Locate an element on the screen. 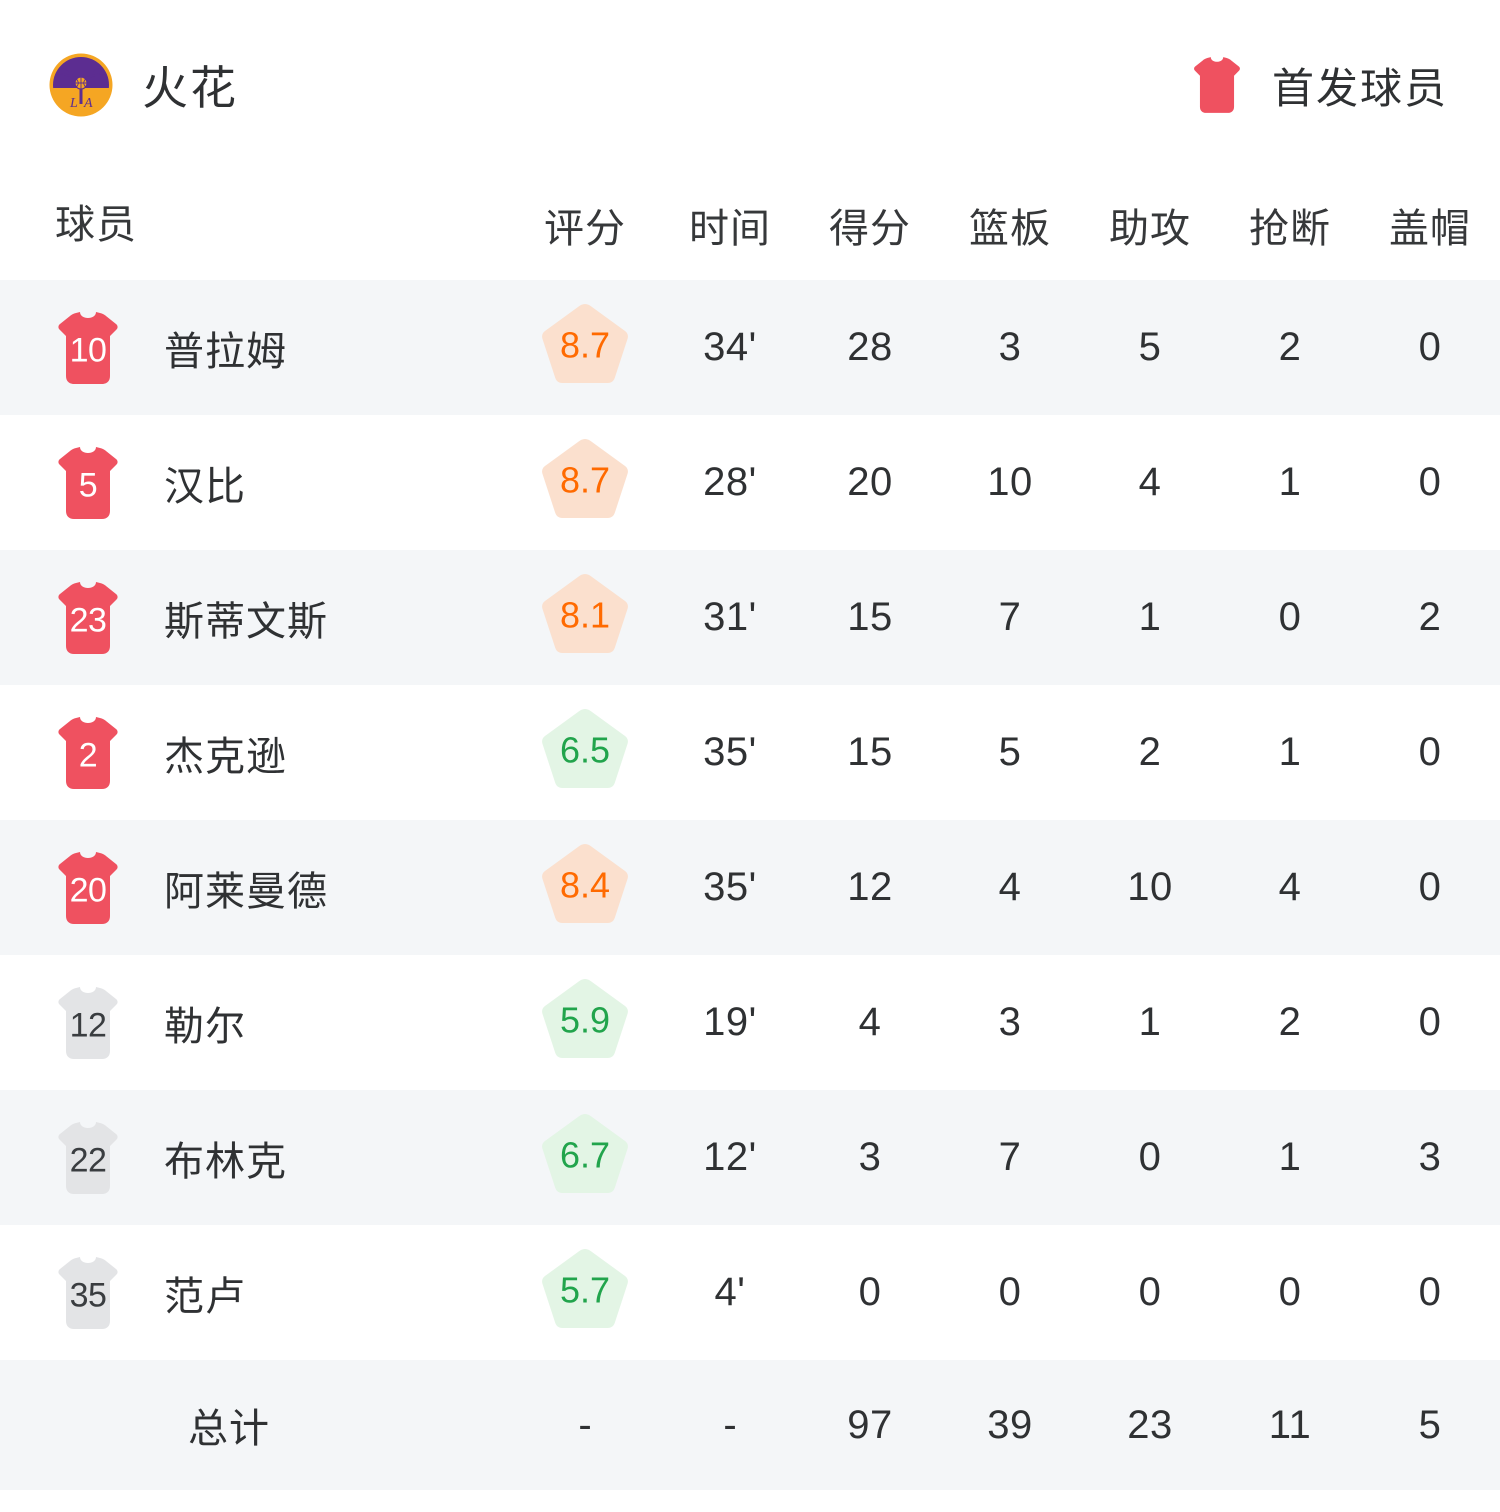 The image size is (1500, 1512). rating-badge: 6.5 is located at coordinates (585, 750).